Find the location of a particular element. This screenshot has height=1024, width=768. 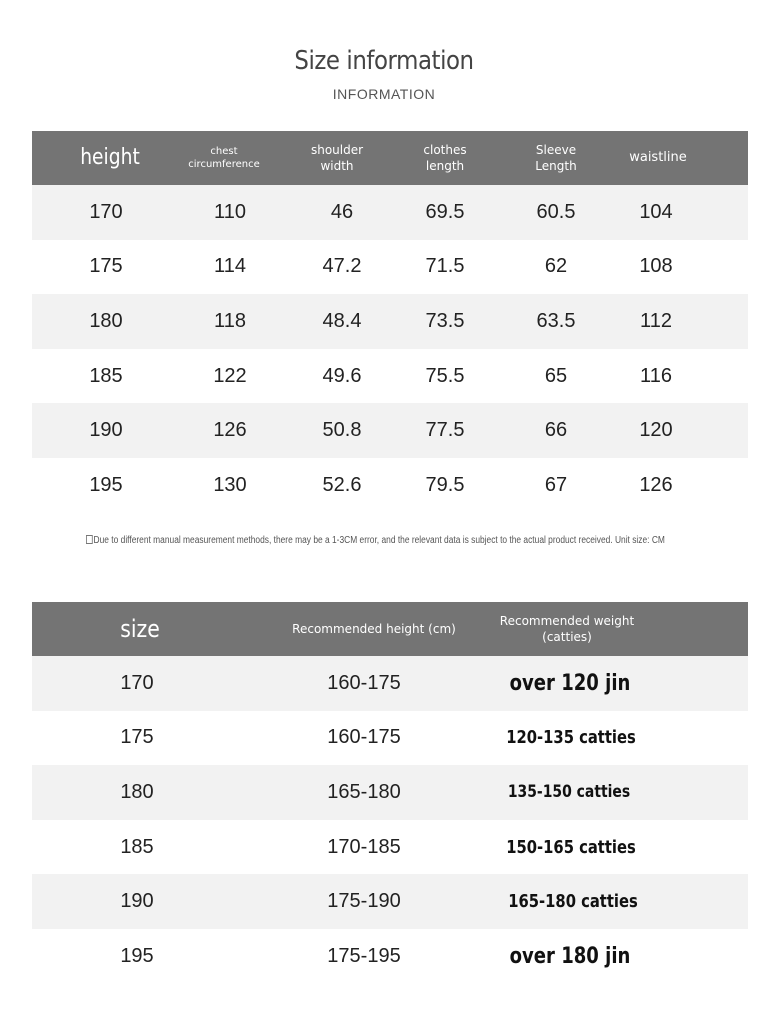

cell-shoulder: 48.4 is located at coordinates (342, 320).